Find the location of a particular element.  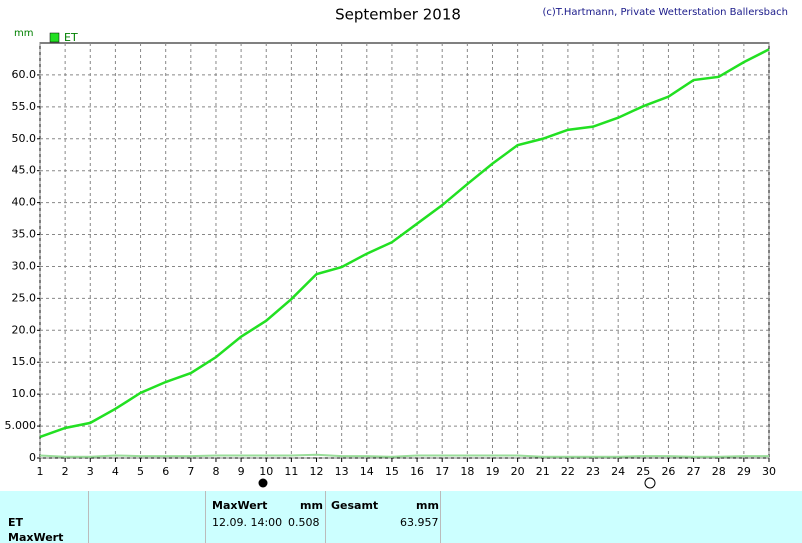

x-tick-label: 29 is located at coordinates (744, 471).